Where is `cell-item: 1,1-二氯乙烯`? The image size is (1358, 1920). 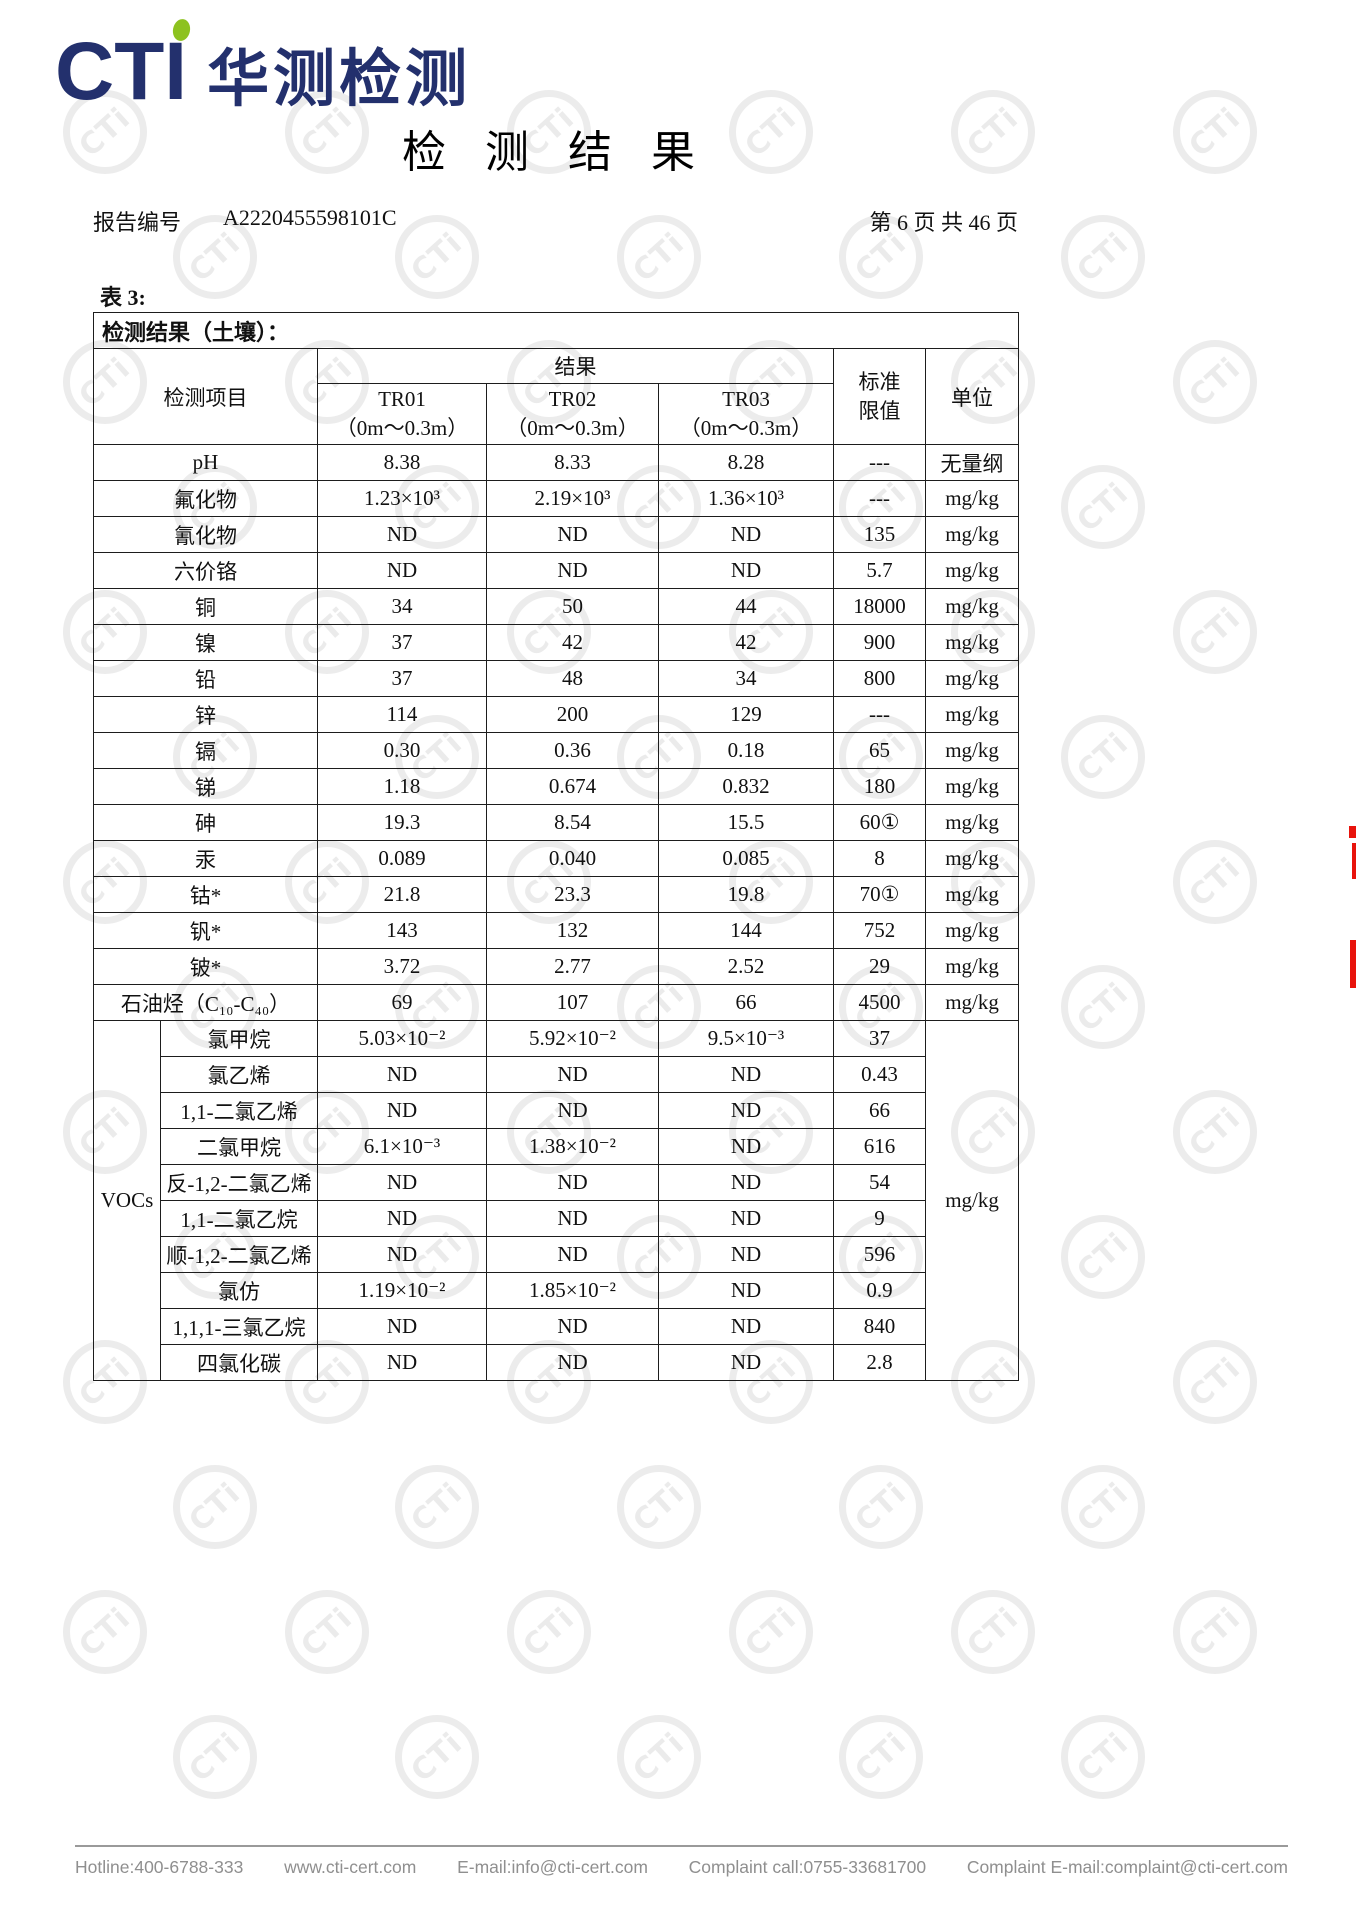
cell-item: 1,1-二氯乙烯 is located at coordinates (239, 1110).